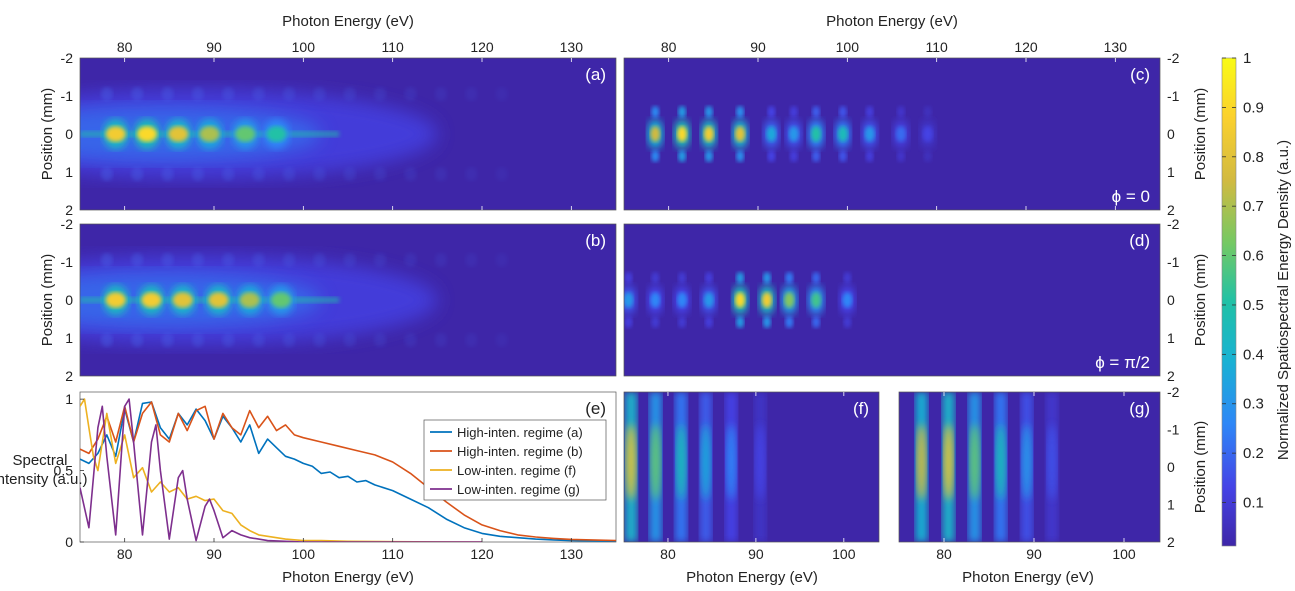  What do you see at coordinates (1139, 240) in the screenshot?
I see `panel-label-d: (d)` at bounding box center [1139, 240].